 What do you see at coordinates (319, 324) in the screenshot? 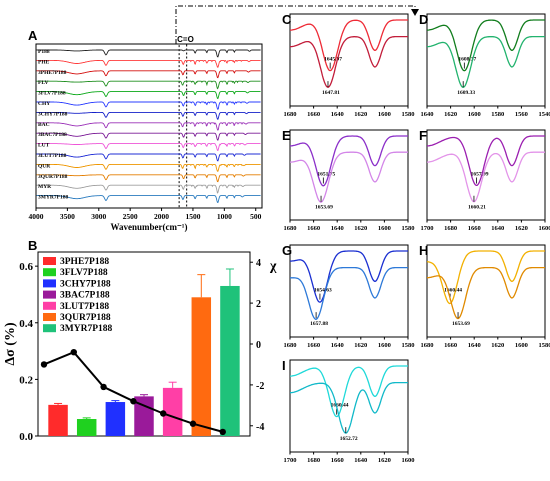
I see `annotation-G-1: 1657.88` at bounding box center [319, 324].